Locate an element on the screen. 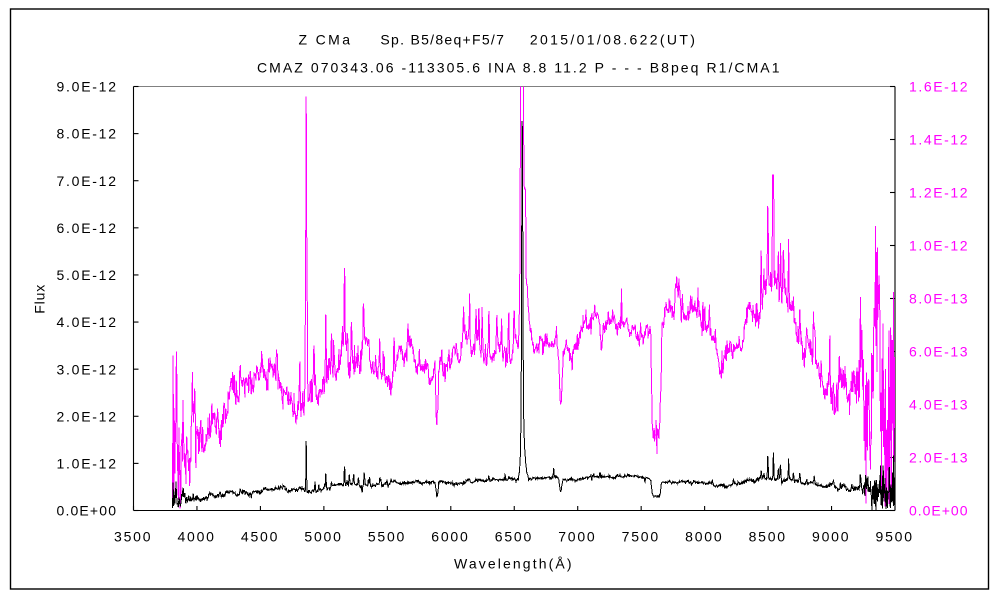 This screenshot has width=1000, height=600. svg-text: Sp. B5/8eq+F5/7 is located at coordinates (442, 39).